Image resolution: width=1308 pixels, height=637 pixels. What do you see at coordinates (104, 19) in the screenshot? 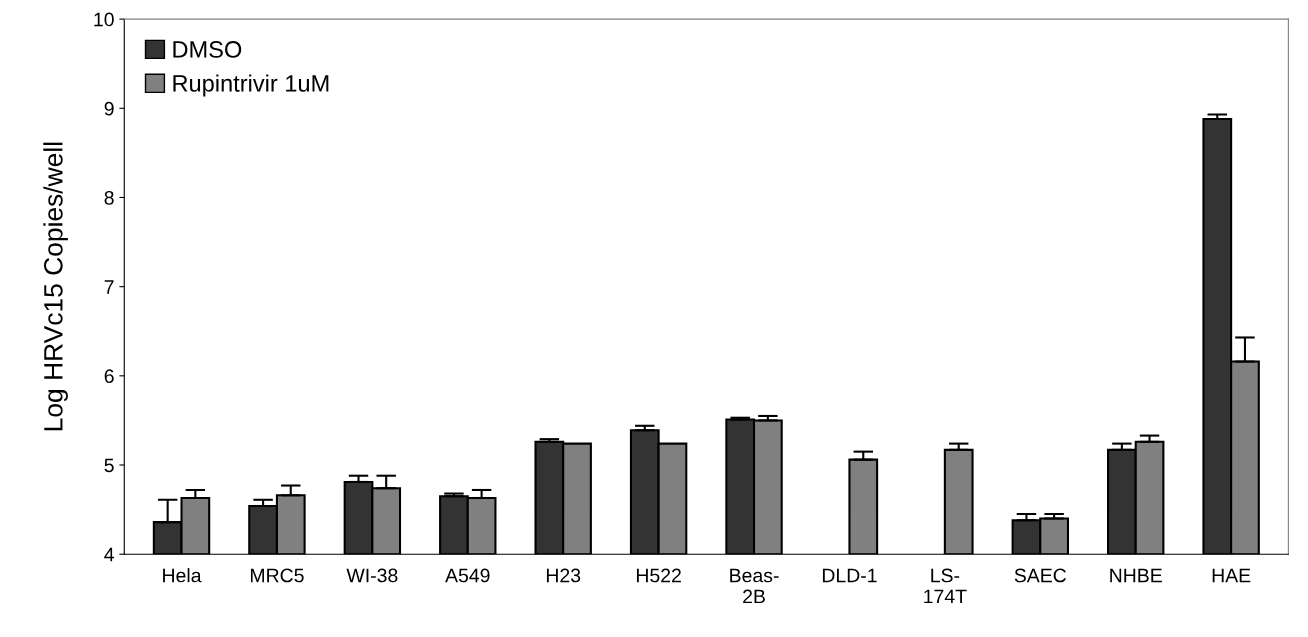
I see `y-tick-label: 10` at bounding box center [104, 19].